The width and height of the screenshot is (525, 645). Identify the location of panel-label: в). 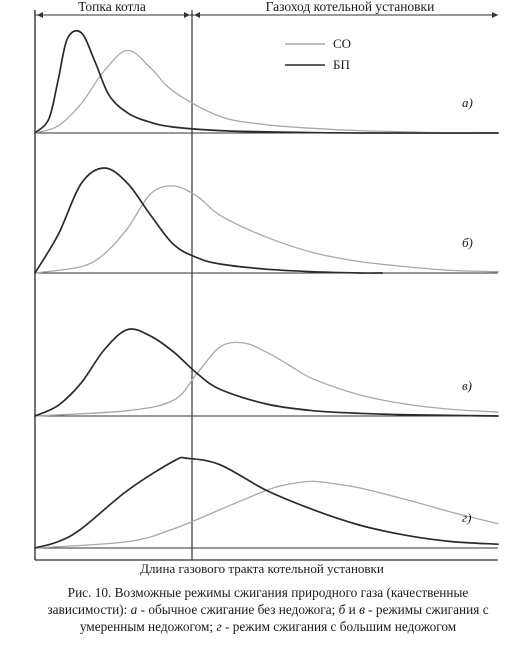
(467, 385).